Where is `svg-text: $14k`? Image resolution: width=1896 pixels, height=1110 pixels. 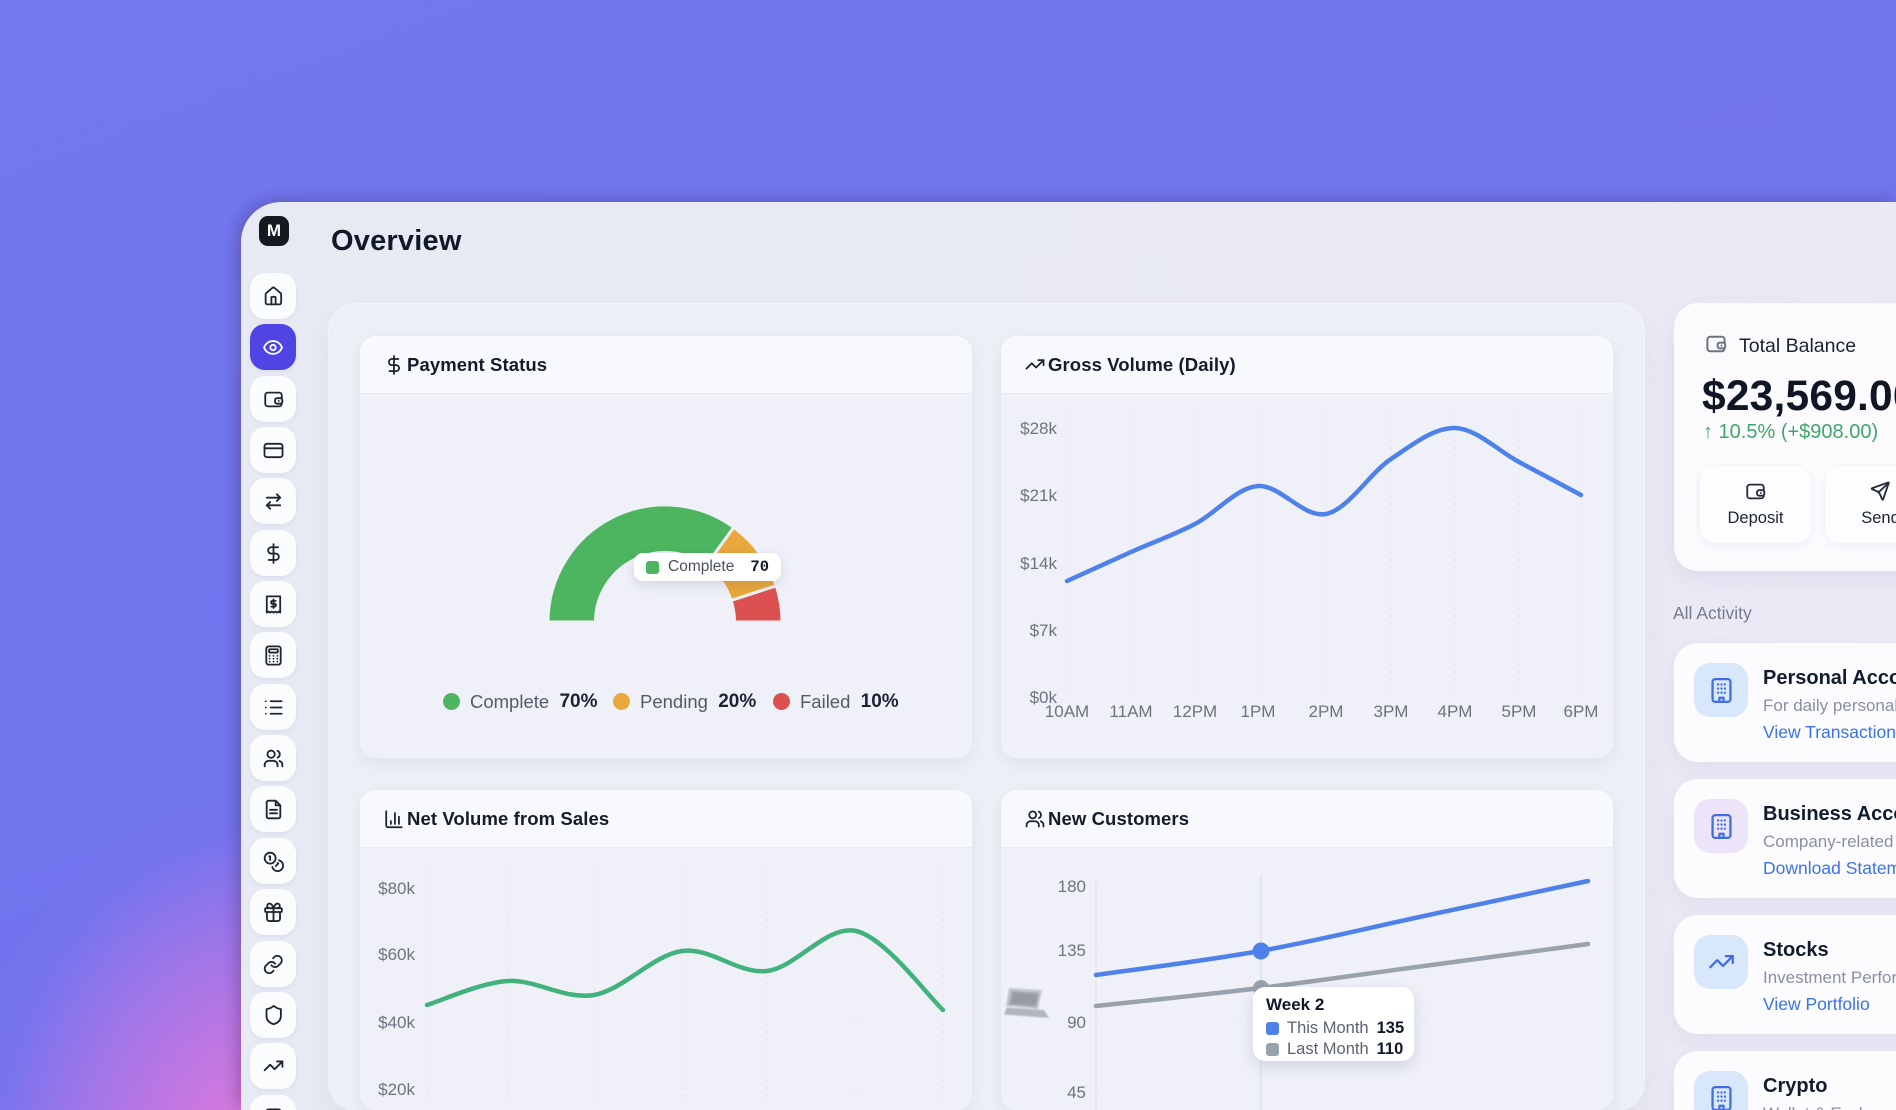
svg-text: $14k is located at coordinates (1038, 563).